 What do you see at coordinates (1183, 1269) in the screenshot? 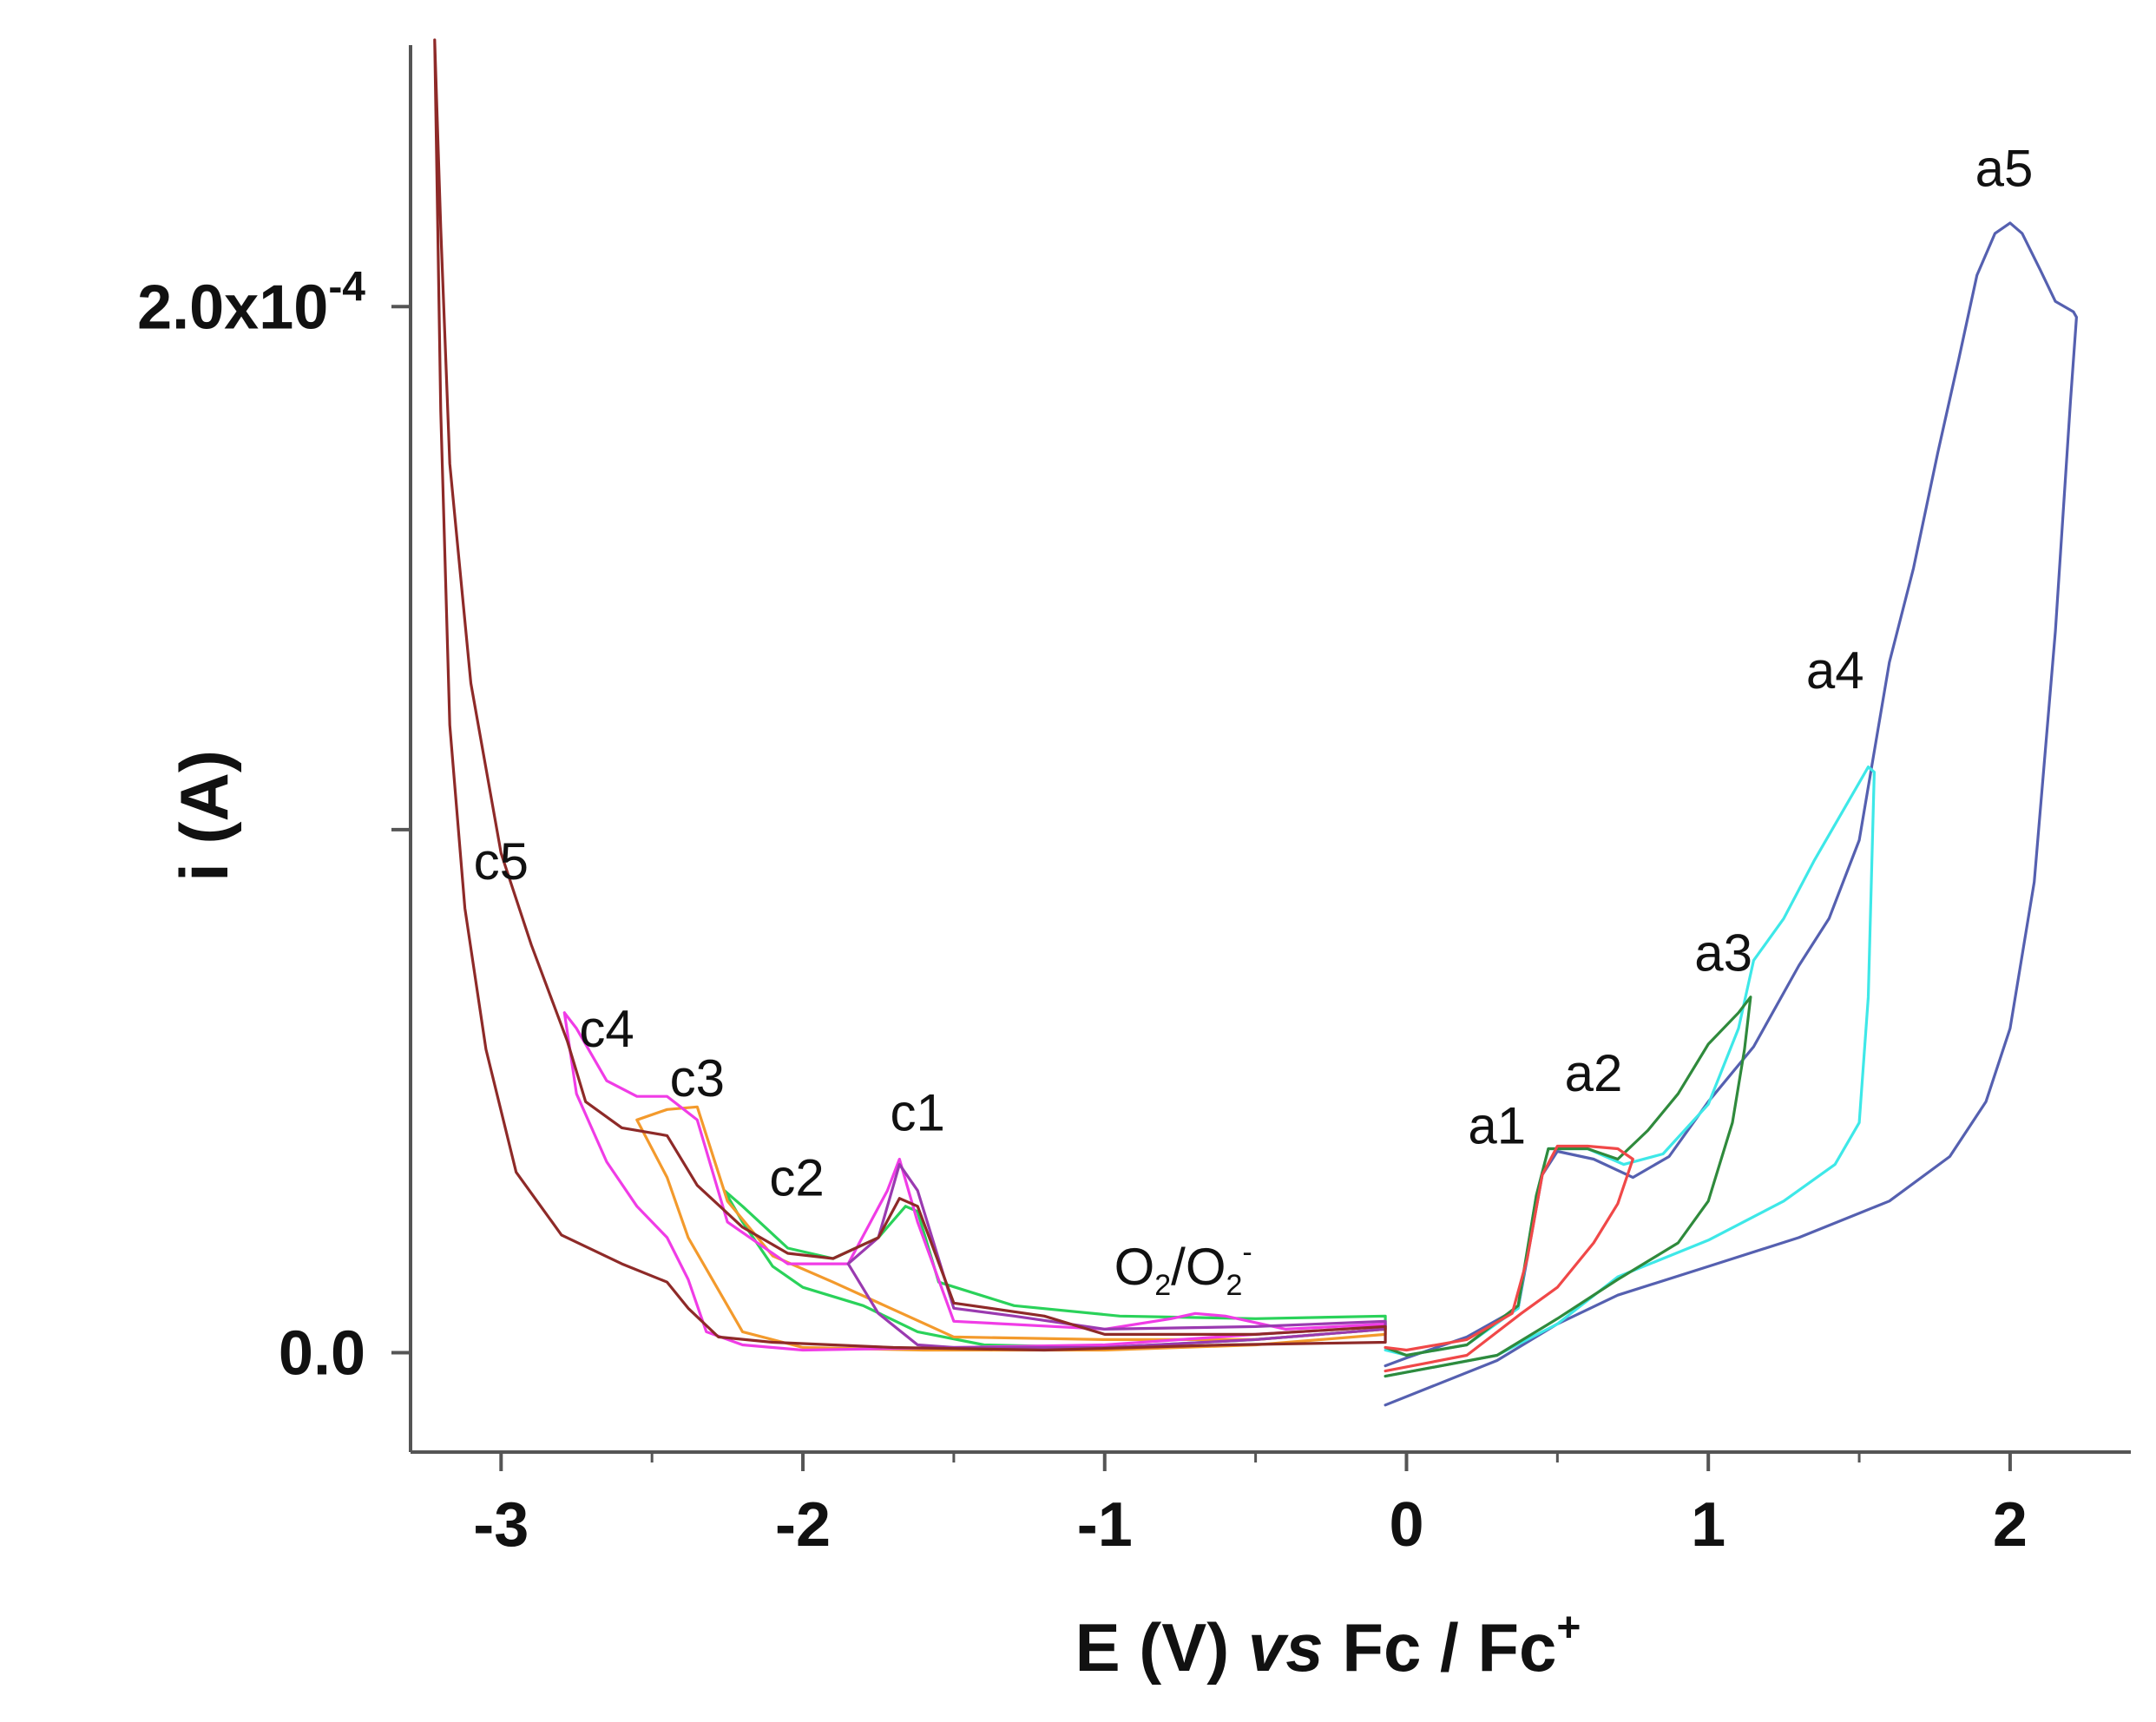
I see `annotation-o2-label: O2/O2-` at bounding box center [1183, 1269].